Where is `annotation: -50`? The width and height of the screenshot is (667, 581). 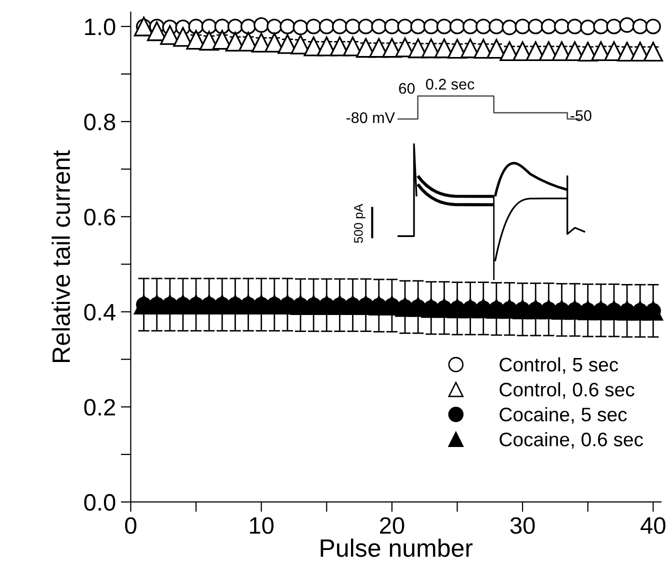
annotation: -50 is located at coordinates (581, 115).